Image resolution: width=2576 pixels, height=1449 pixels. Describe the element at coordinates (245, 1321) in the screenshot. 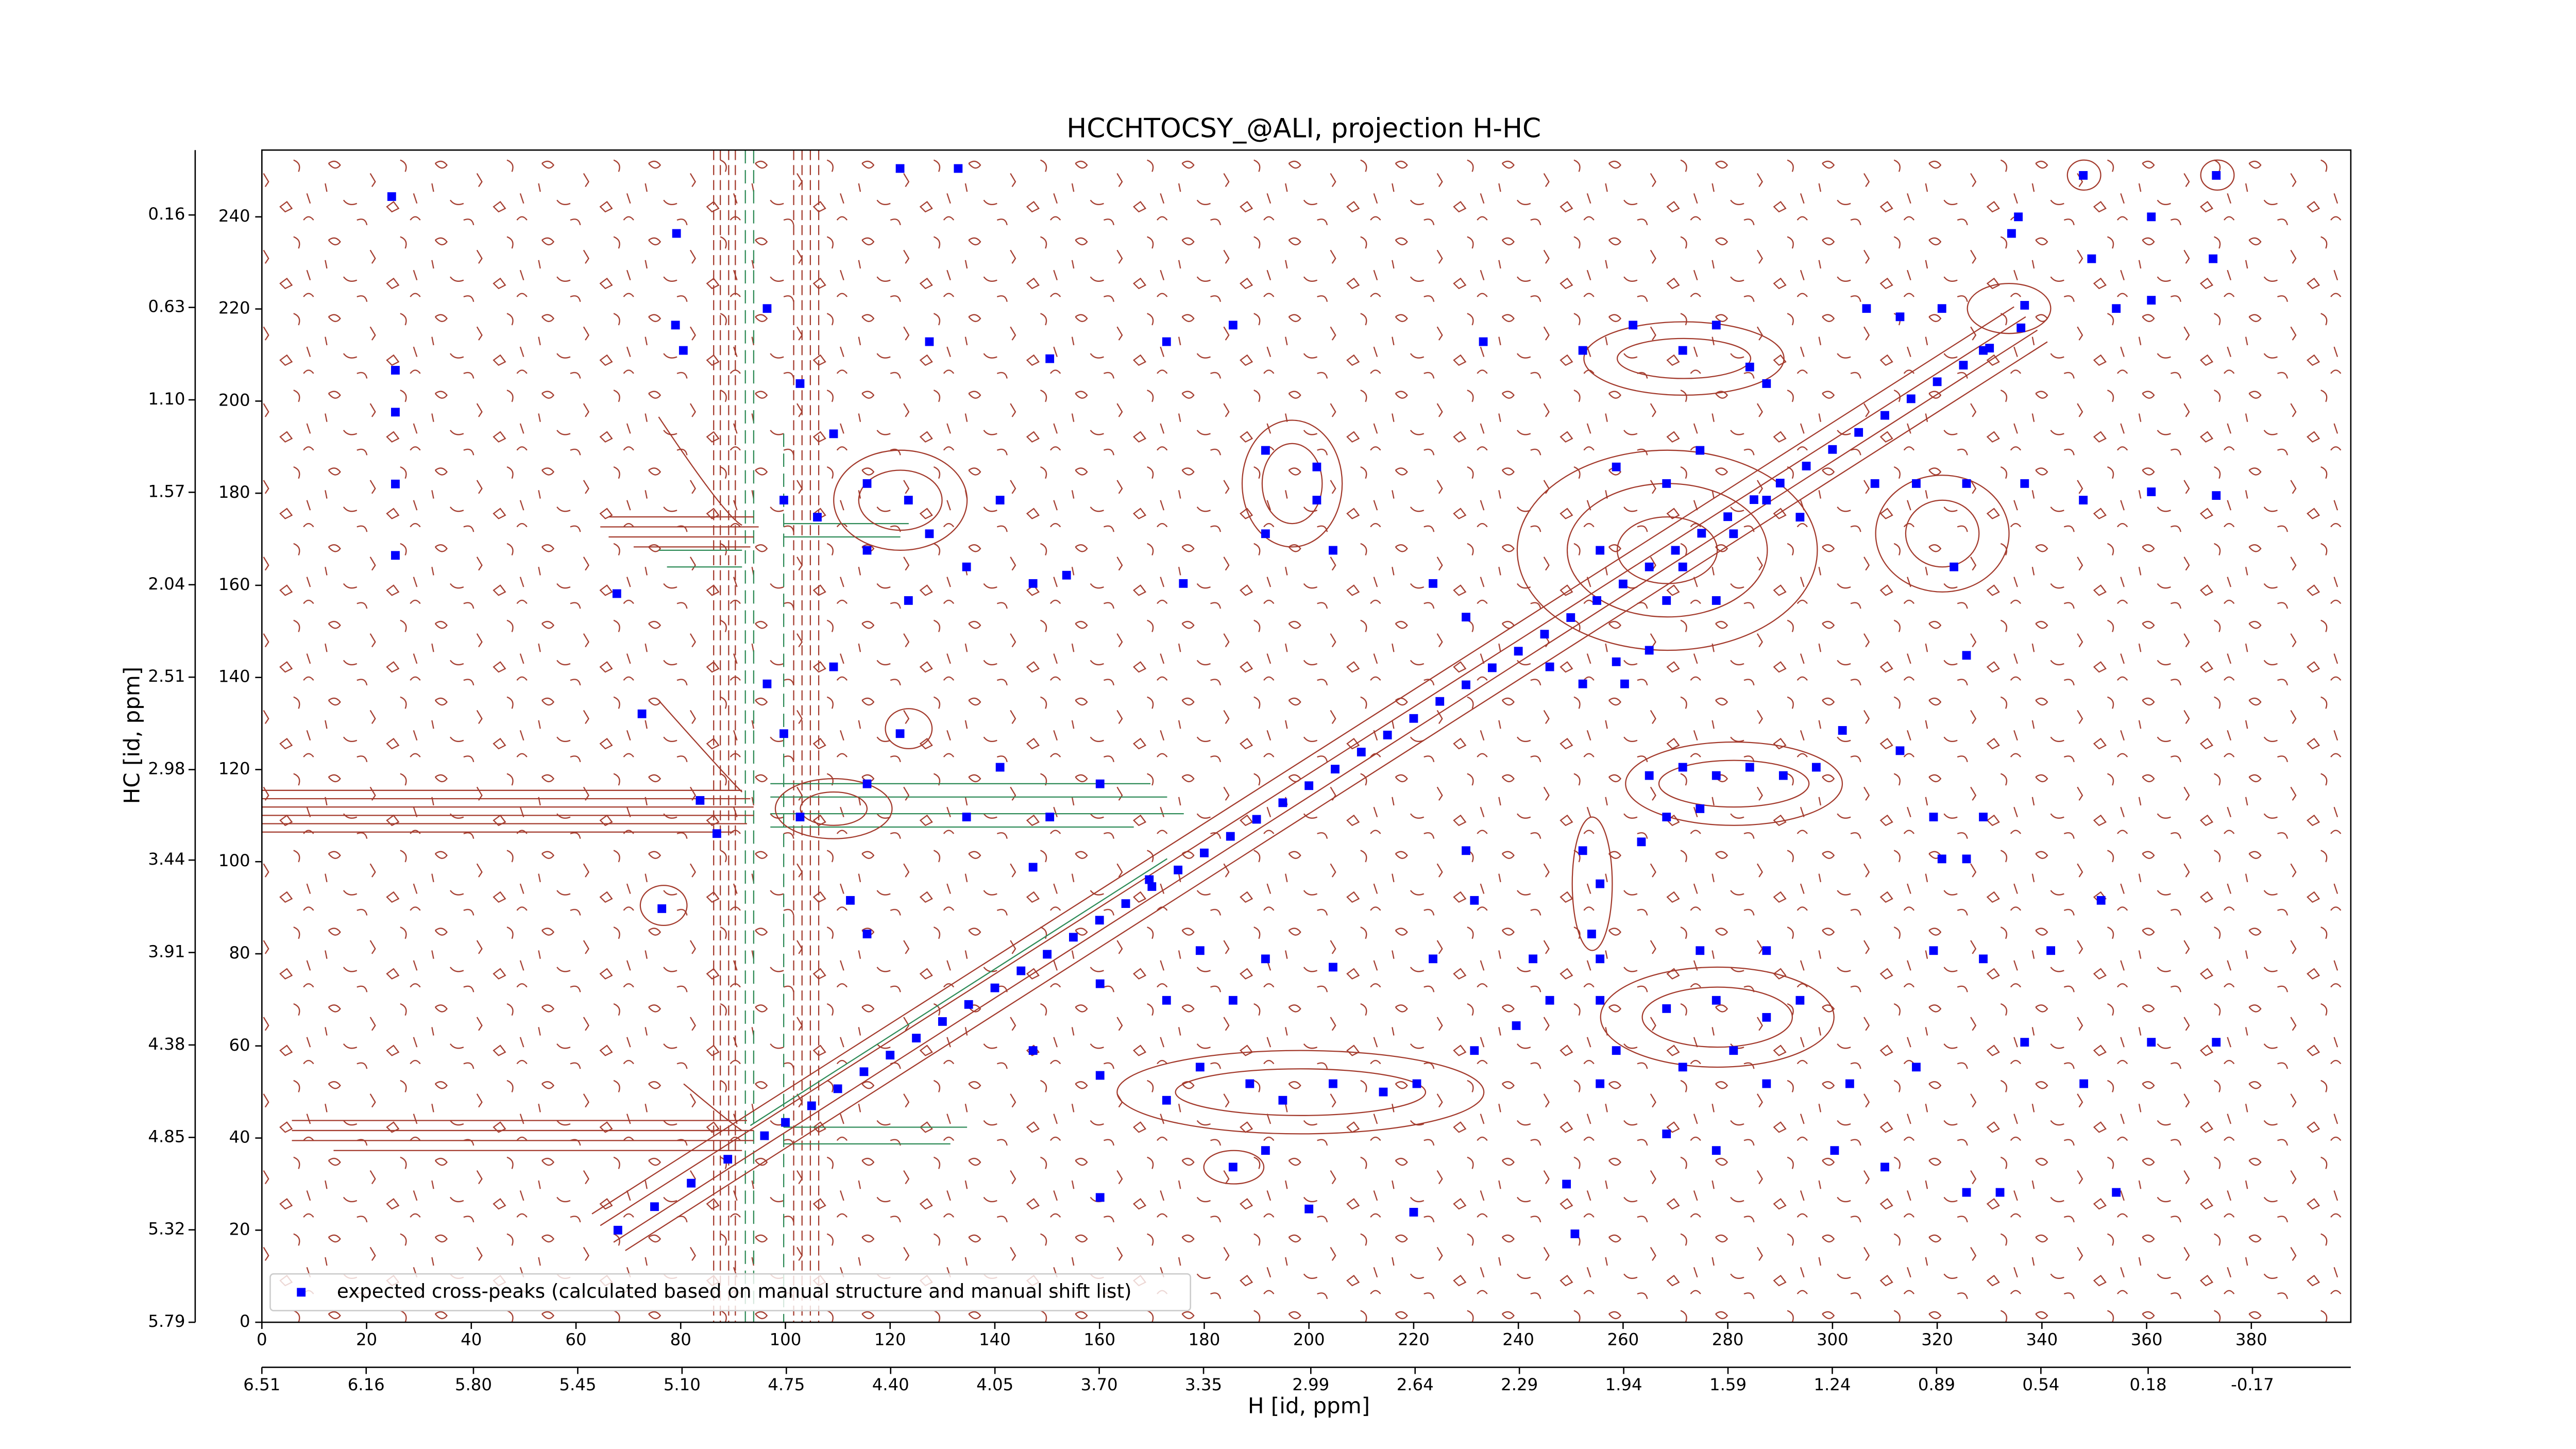

I see `y-tick-label: 0` at that location.